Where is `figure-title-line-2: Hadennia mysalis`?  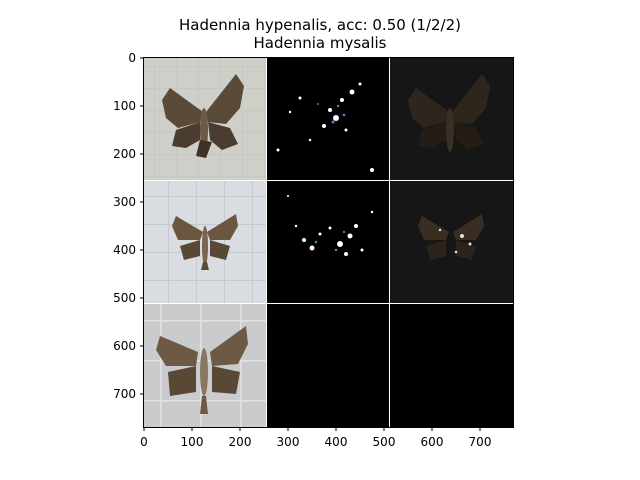
figure-title-line-2: Hadennia mysalis is located at coordinates (320, 43).